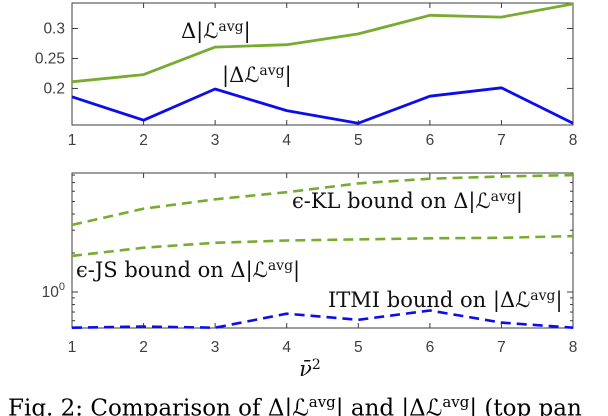 This screenshot has width=608, height=416. I want to click on itmi-bound-line, so click(322, 319).